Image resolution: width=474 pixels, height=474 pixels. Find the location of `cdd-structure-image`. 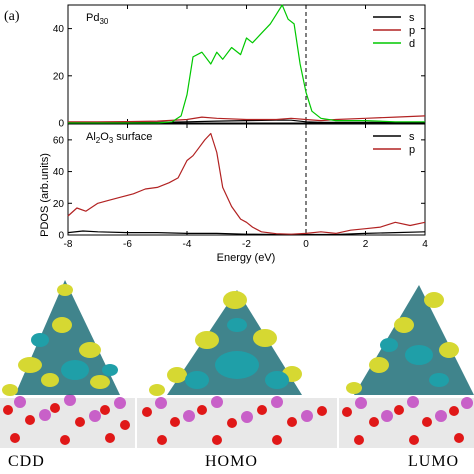

cdd-structure-image is located at coordinates (67, 359).